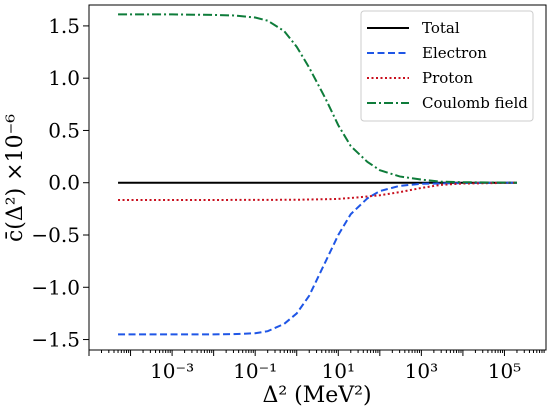  I want to click on x-tick-label: 10⁻³, so click(172, 371).